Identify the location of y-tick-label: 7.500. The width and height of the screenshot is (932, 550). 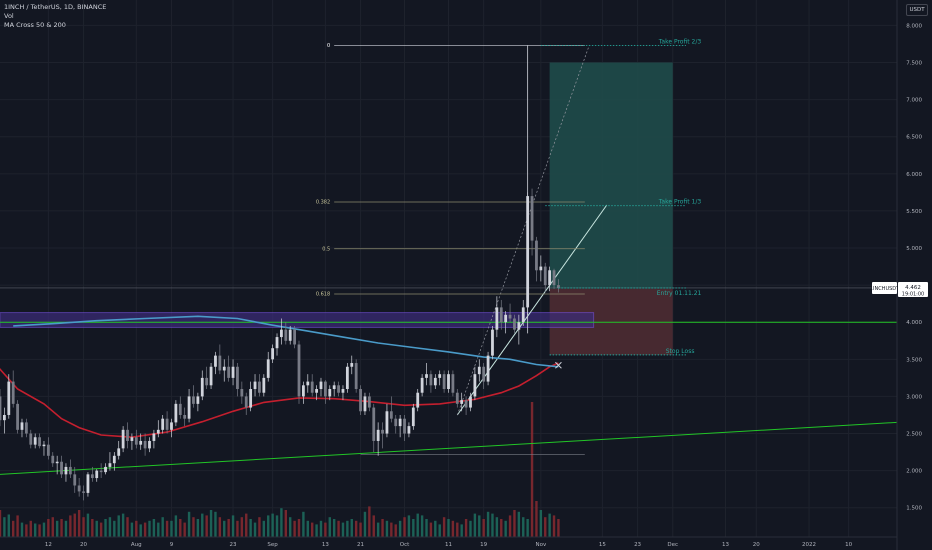
(914, 64).